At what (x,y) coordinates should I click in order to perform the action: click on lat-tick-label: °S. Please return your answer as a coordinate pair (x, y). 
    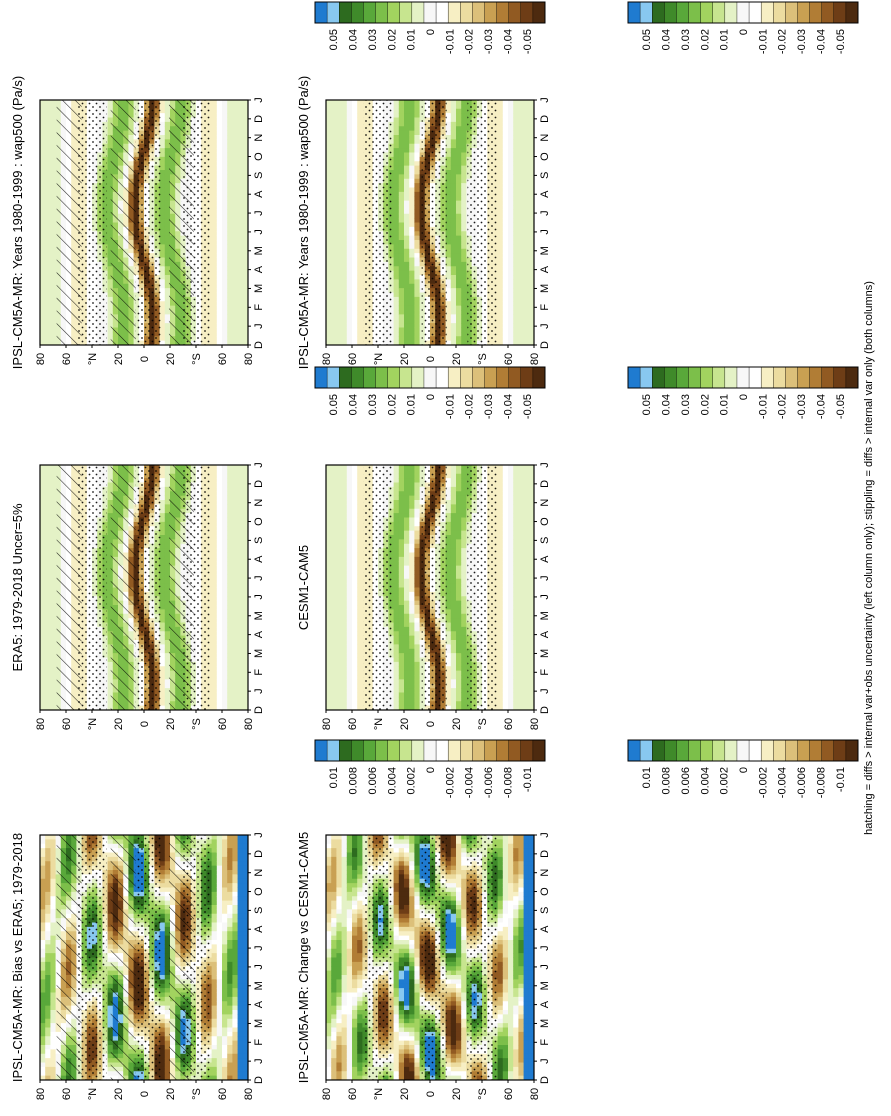
    Looking at the image, I should click on (197, 359).